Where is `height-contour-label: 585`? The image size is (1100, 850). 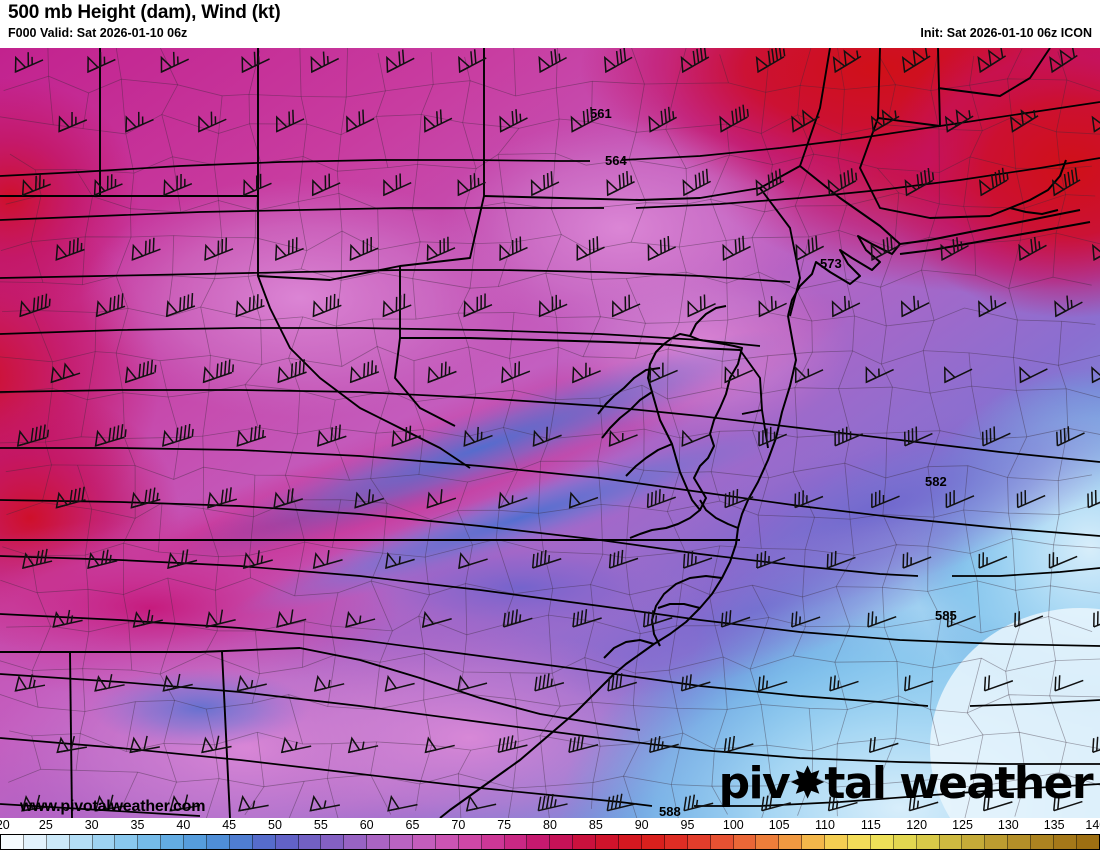
height-contour-label: 585 is located at coordinates (946, 615).